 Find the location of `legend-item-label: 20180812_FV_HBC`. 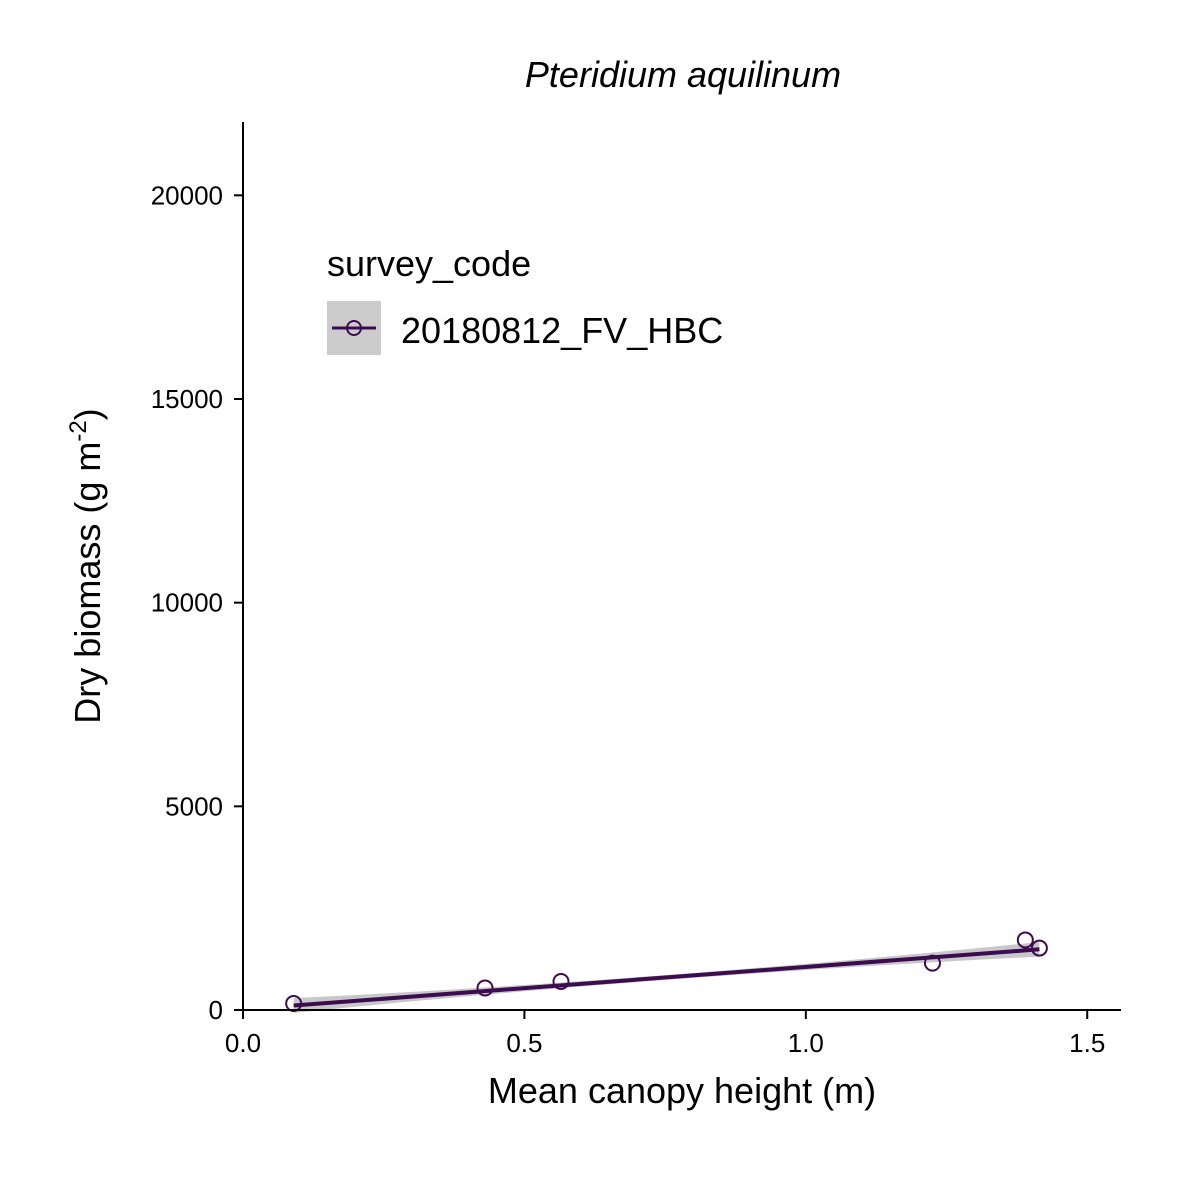

legend-item-label: 20180812_FV_HBC is located at coordinates (562, 330).